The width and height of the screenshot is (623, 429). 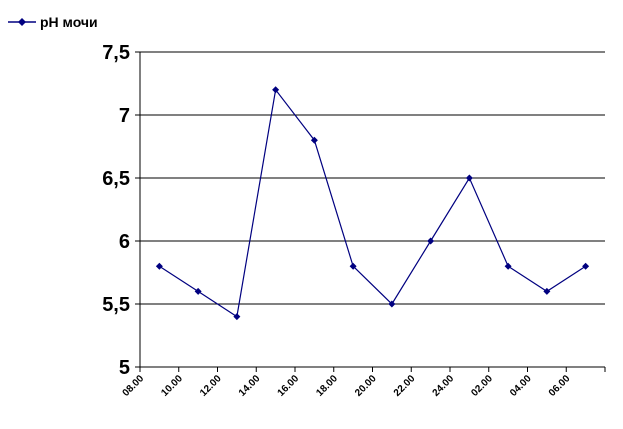 I want to click on x-tick-label-1: 10.00, so click(x=172, y=386).